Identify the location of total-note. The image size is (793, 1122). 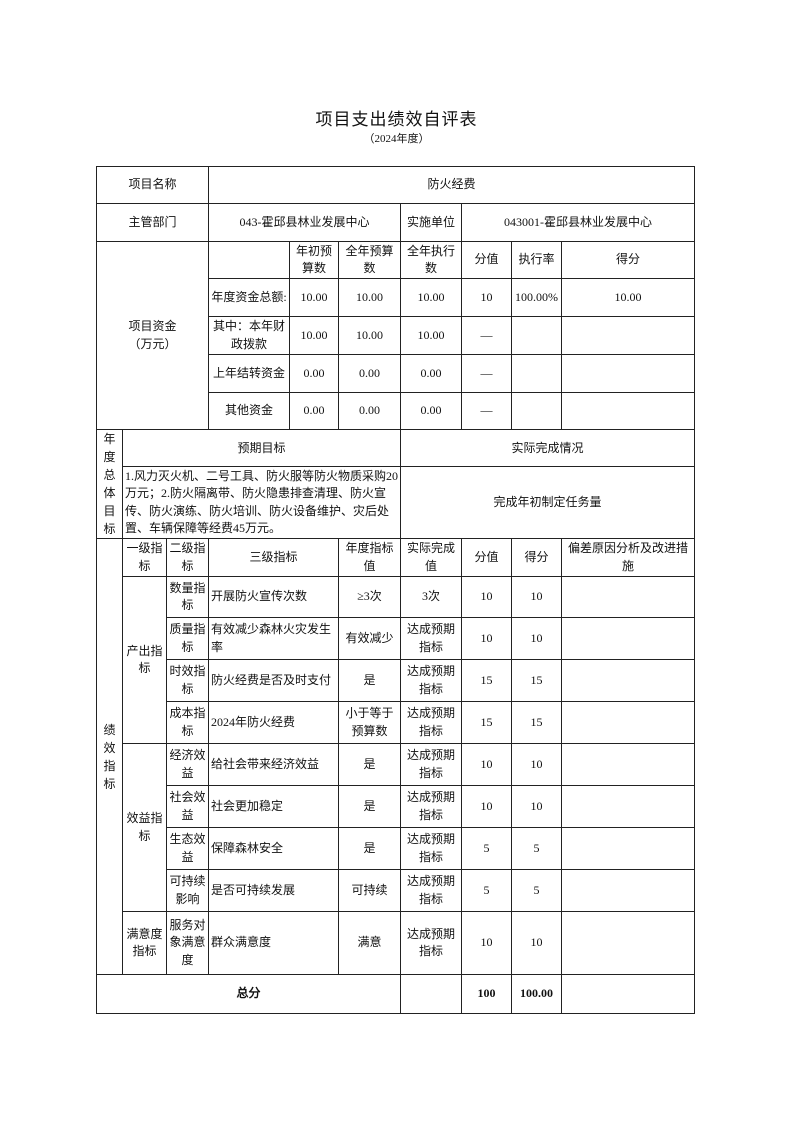
(628, 994).